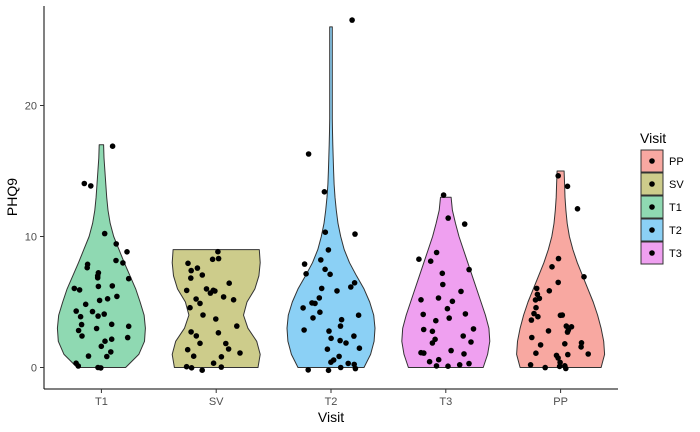  I want to click on y-tick-label: 0, so click(34, 369).